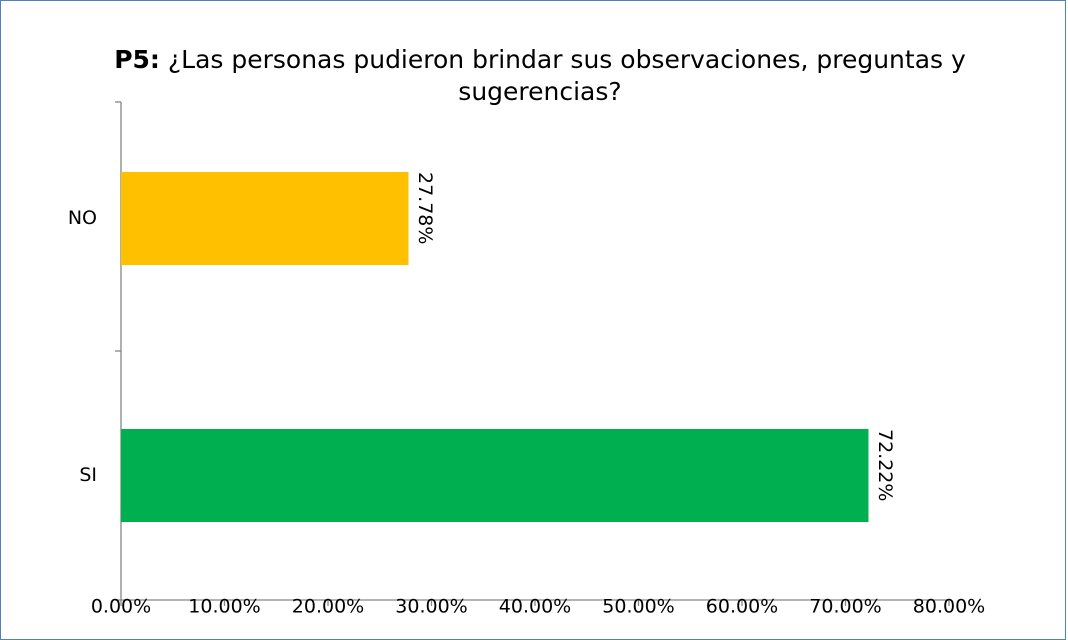  Describe the element at coordinates (425, 208) in the screenshot. I see `value-label: 27.78%` at that location.